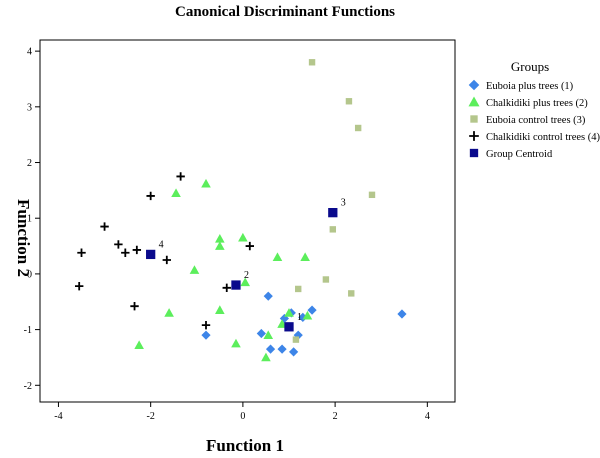 Image resolution: width=600 pixels, height=458 pixels. I want to click on legend-entry-0: Euboia plus trees (1), so click(530, 86).